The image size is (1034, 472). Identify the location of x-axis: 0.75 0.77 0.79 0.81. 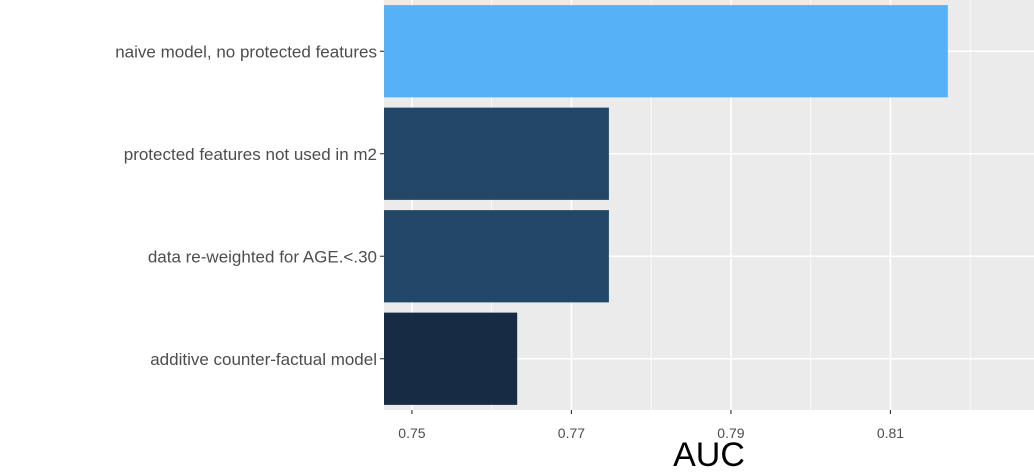
(651, 425).